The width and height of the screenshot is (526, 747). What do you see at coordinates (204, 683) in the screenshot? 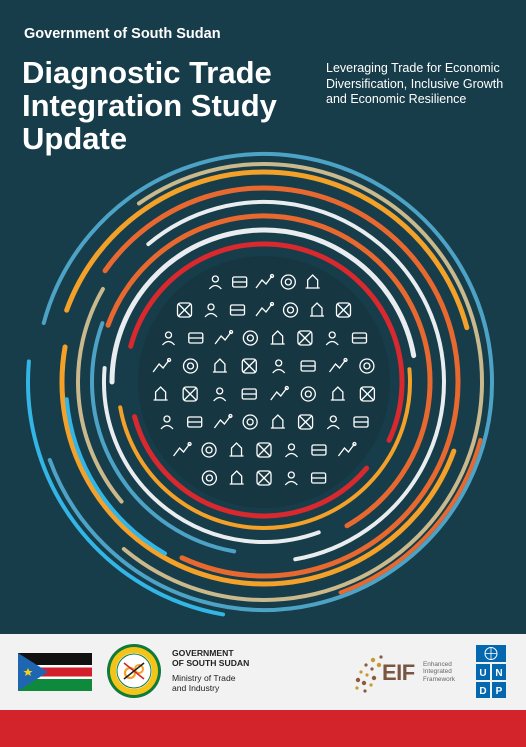
I see `ministry-name-label: Ministry of Trade and Industry` at bounding box center [204, 683].